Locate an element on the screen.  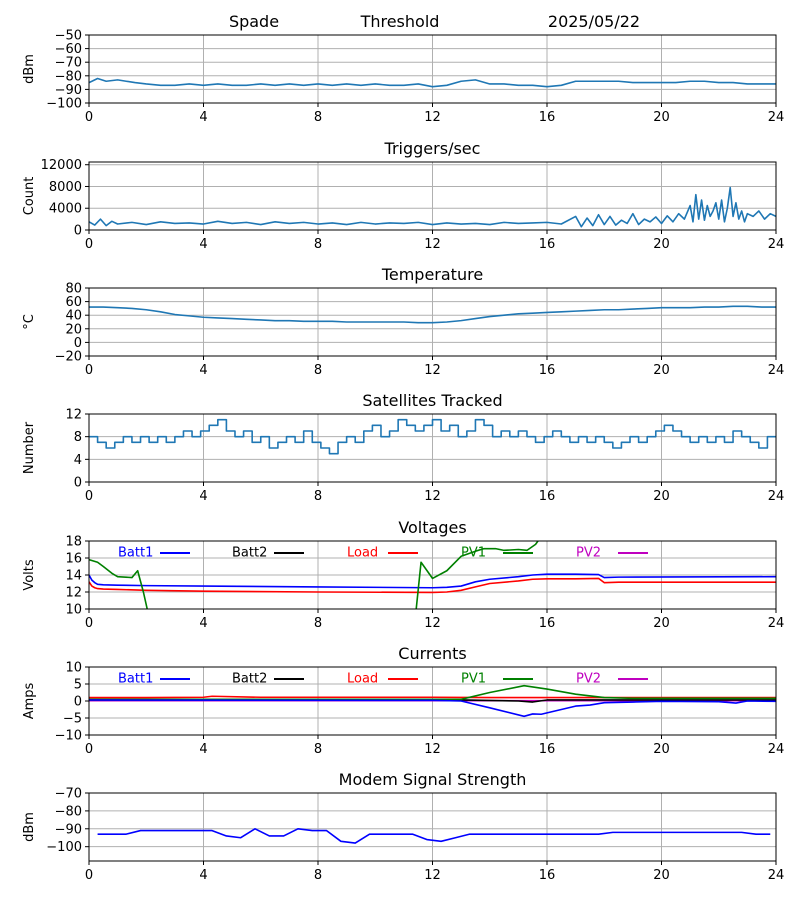
y-tick-label: 18 is located at coordinates (73, 542).